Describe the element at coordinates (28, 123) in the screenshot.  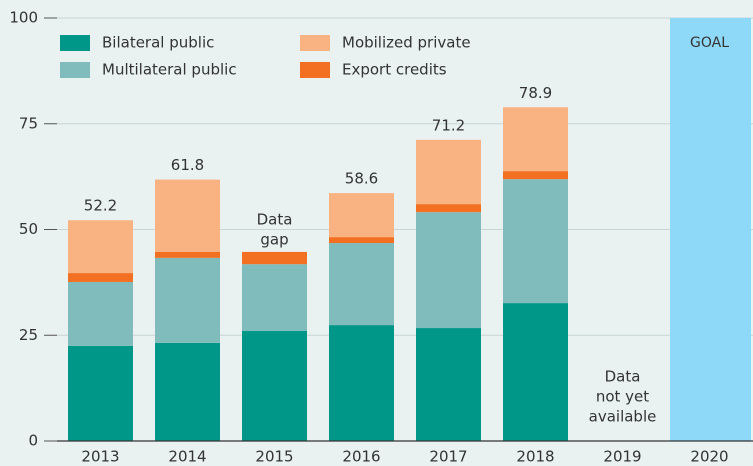
I see `y-tick-label: 75` at that location.